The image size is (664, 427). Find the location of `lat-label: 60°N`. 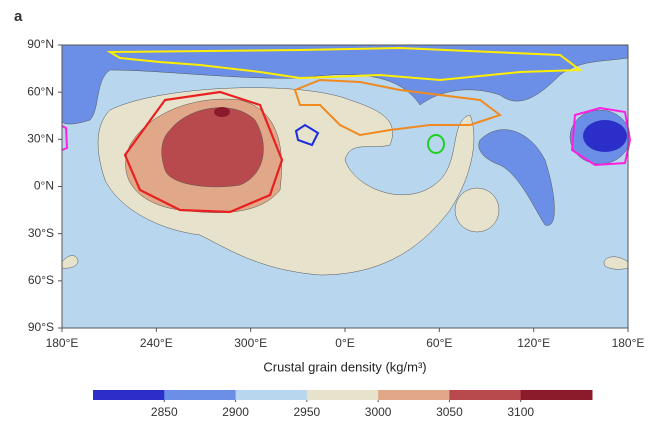

lat-label: 60°N is located at coordinates (40, 91).